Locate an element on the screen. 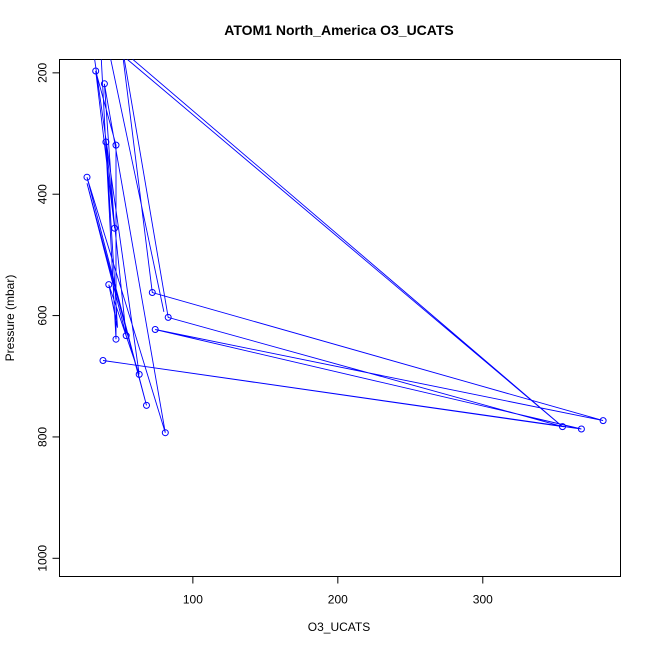 Image resolution: width=650 pixels, height=650 pixels. x-tick-label: 100 is located at coordinates (193, 600).